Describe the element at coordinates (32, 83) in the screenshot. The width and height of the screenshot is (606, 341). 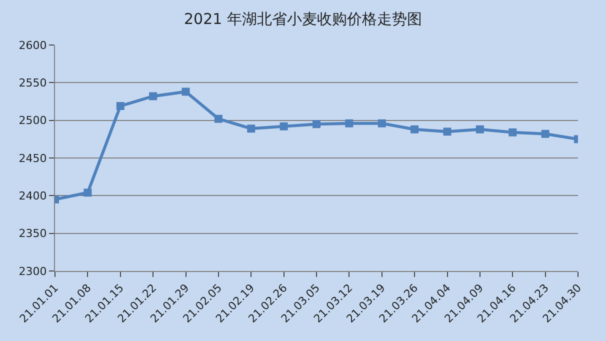
I see `y-tick-label: 2550` at that location.